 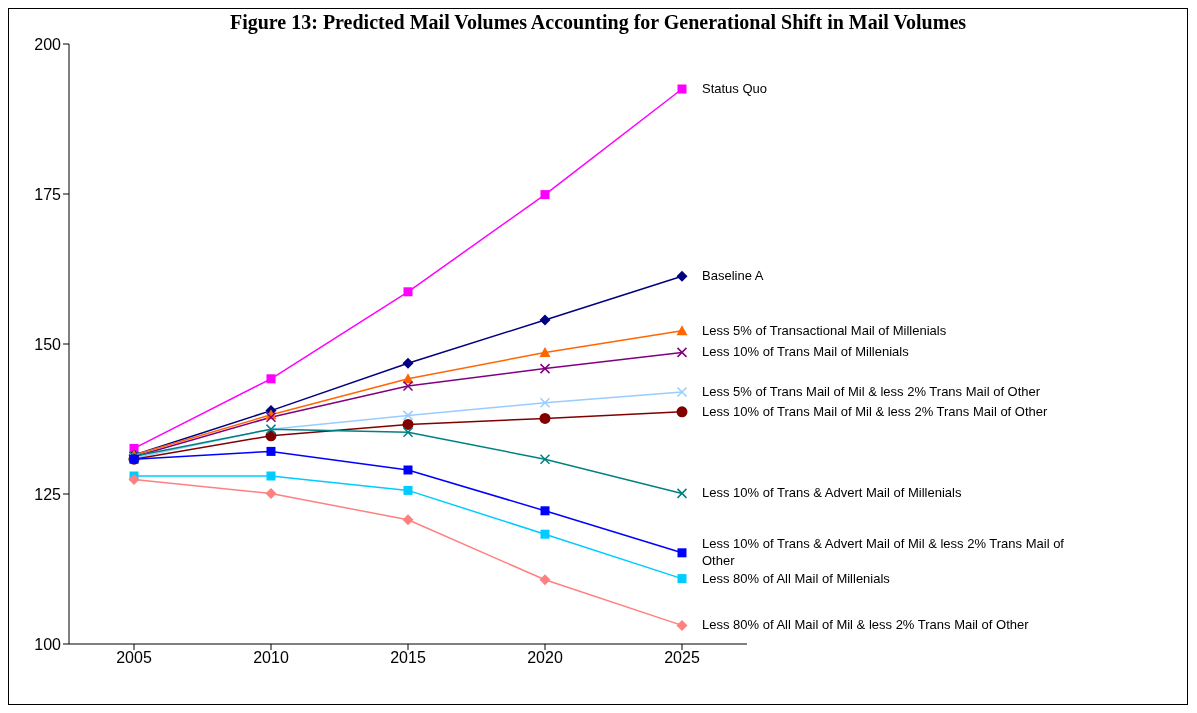 What do you see at coordinates (796, 578) in the screenshot?
I see `series-label: Less 80% of All Mail of Millenials` at bounding box center [796, 578].